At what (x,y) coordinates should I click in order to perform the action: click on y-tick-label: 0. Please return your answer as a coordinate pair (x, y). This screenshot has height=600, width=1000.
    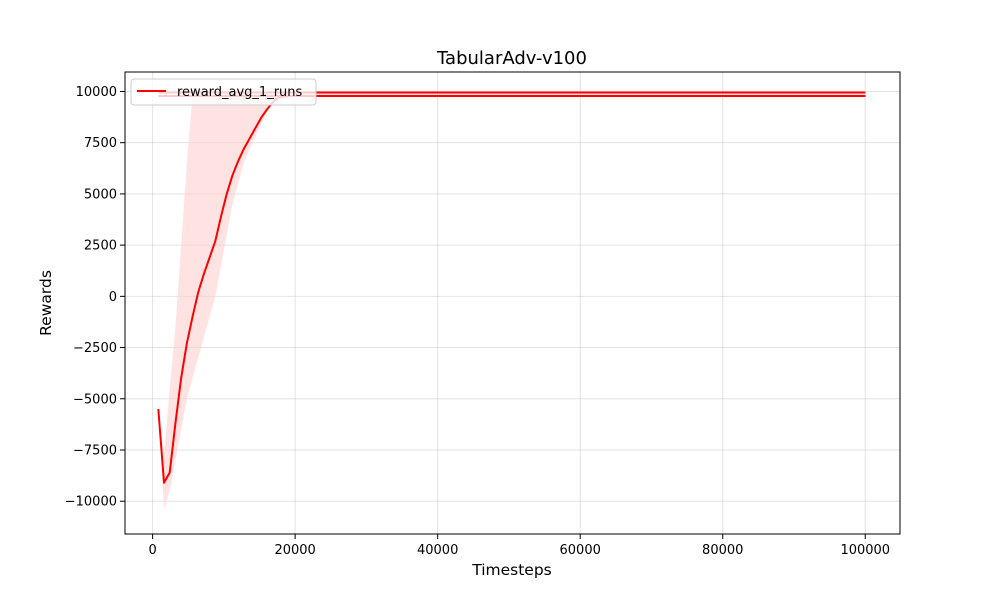
    Looking at the image, I should click on (113, 297).